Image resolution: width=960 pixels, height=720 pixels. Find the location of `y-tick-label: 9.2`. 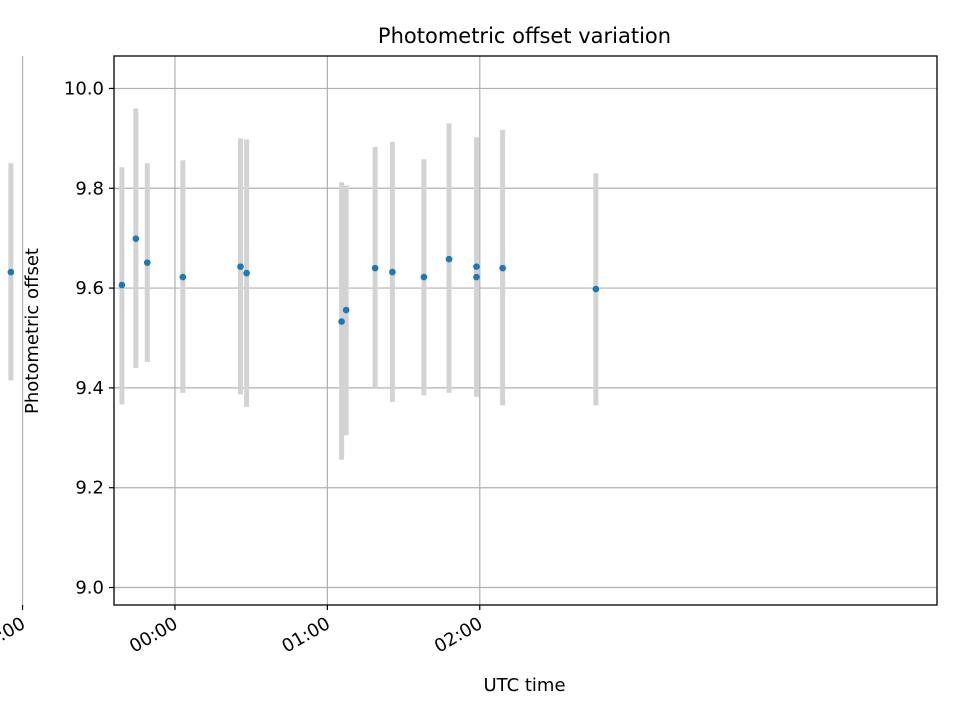

y-tick-label: 9.2 is located at coordinates (89, 488).